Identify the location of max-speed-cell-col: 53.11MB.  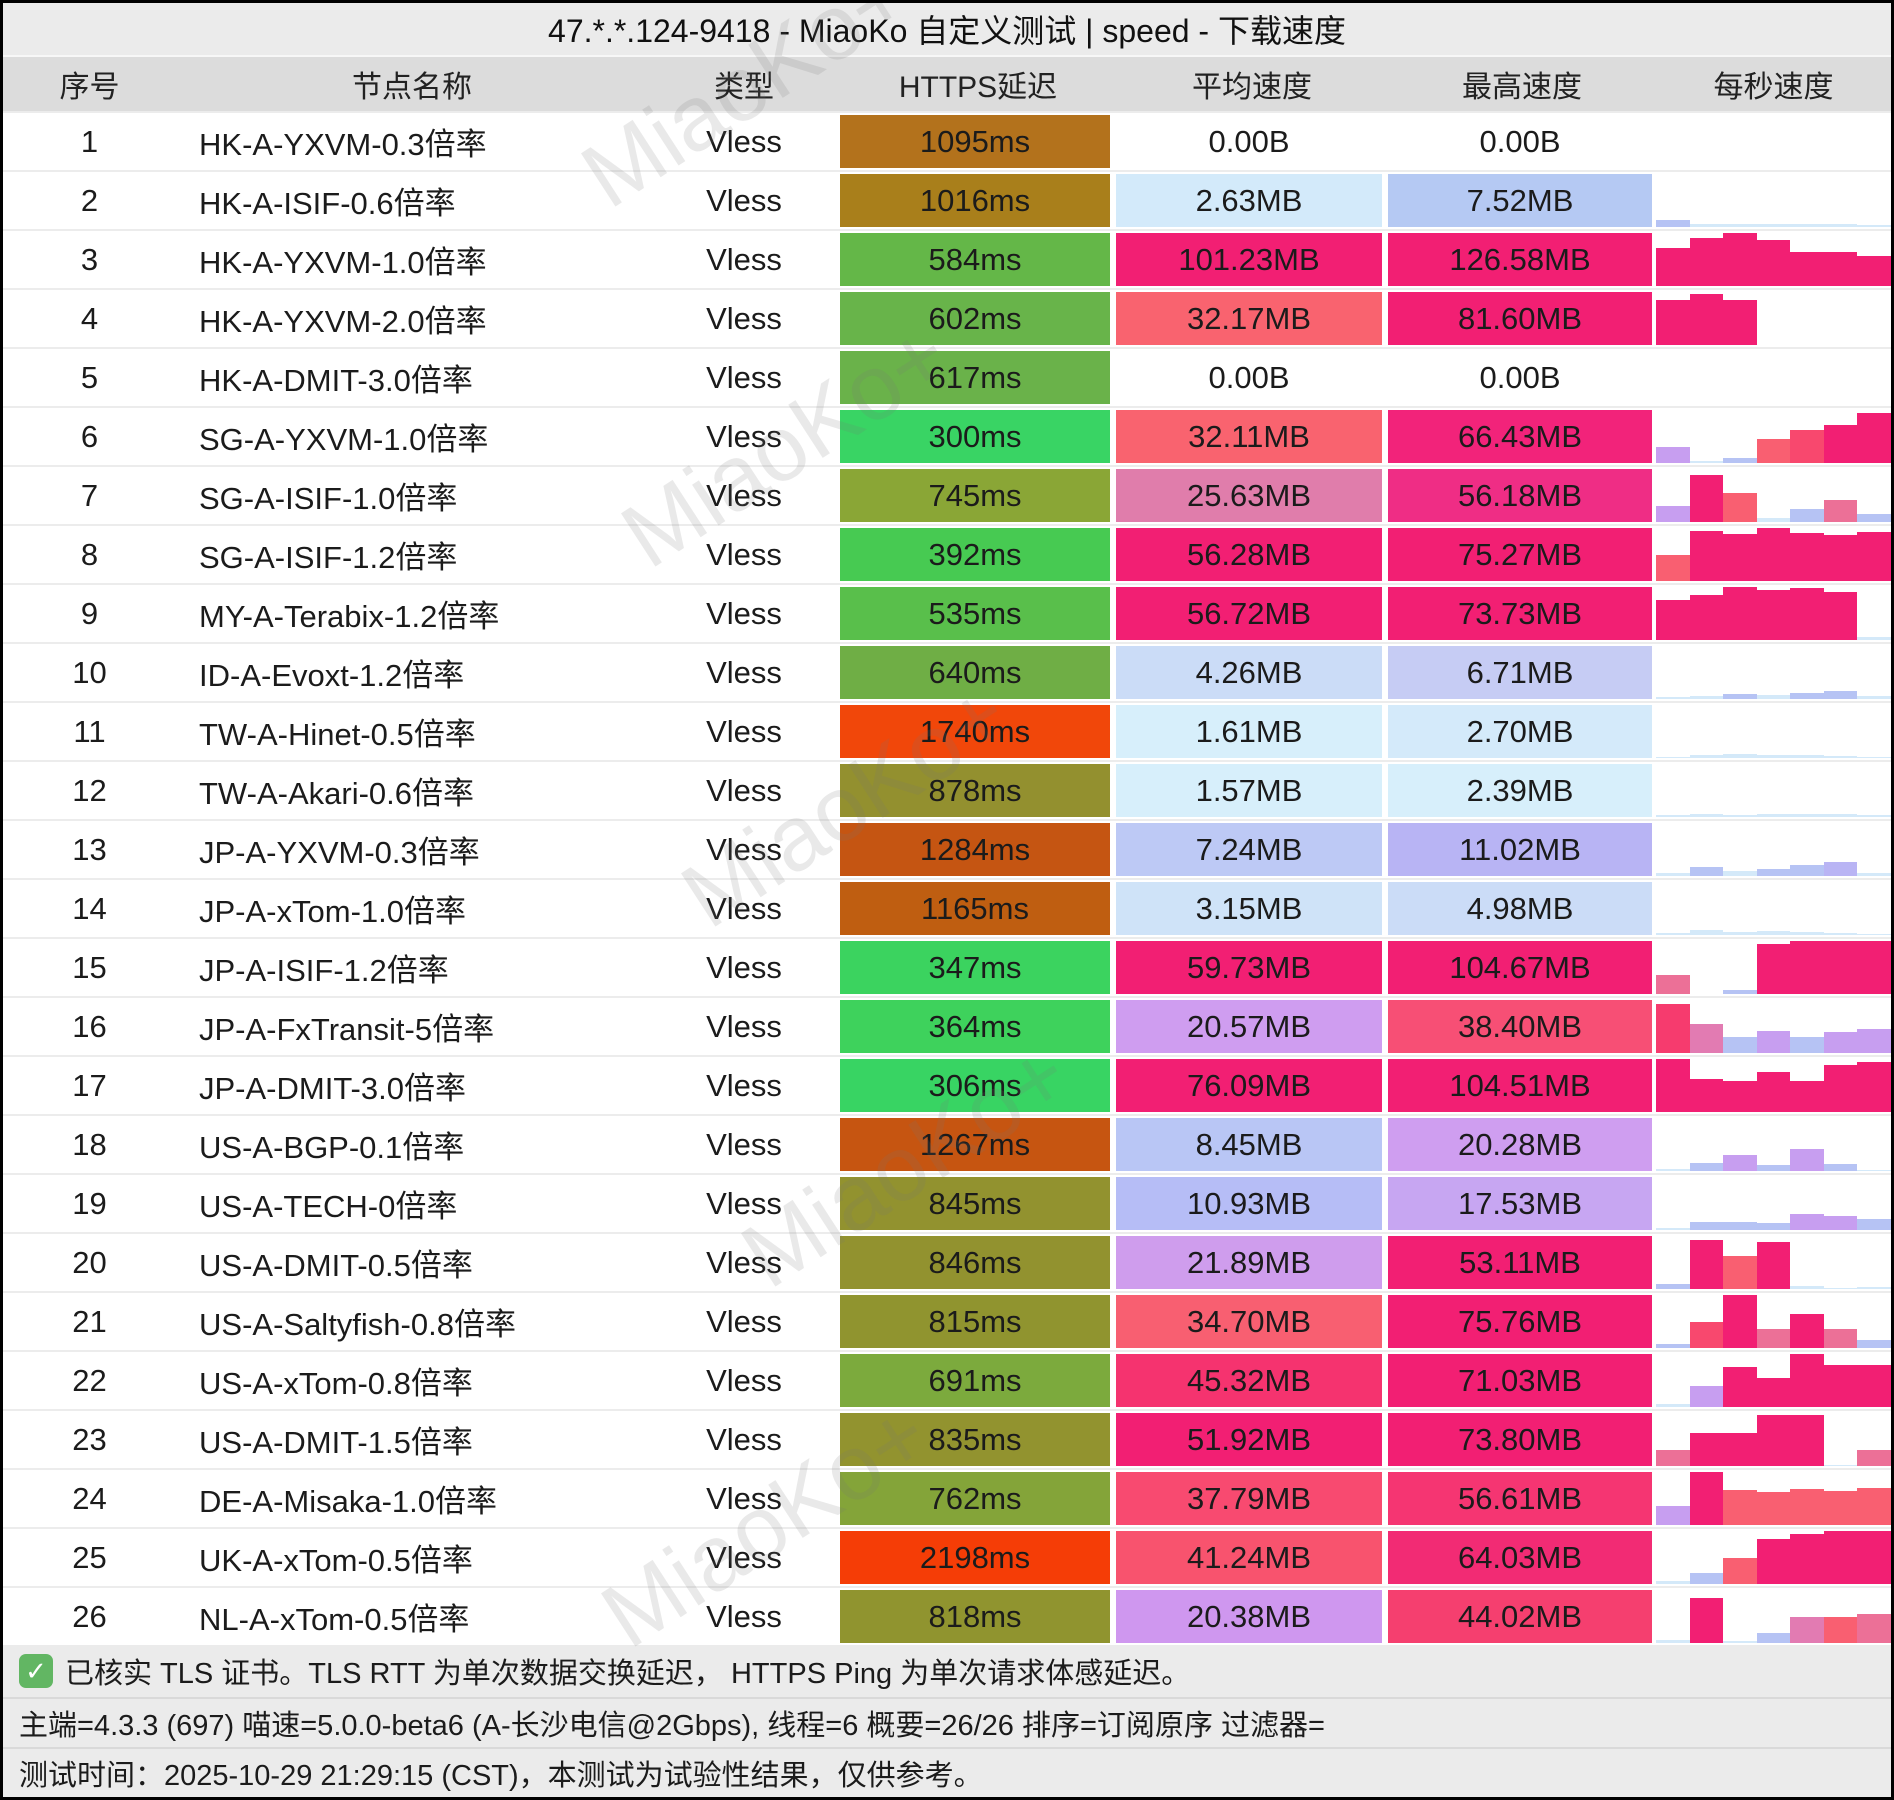
(1522, 1262).